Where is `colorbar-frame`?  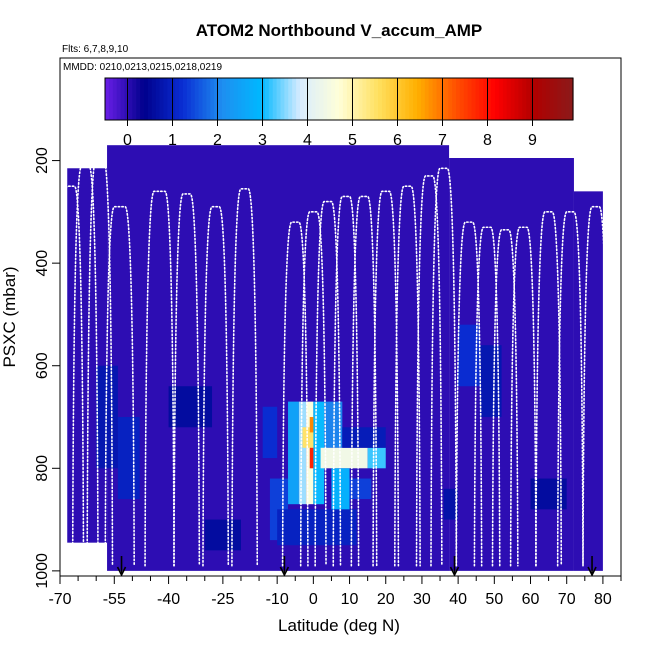 colorbar-frame is located at coordinates (339, 99).